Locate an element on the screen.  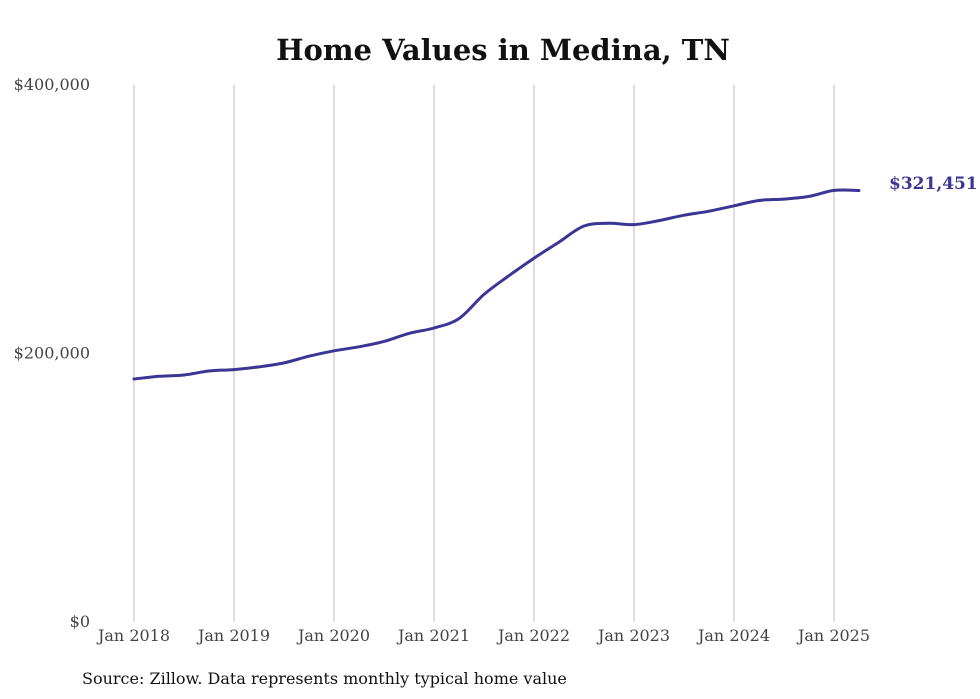
y-tick-label: $200,000 is located at coordinates (52, 353).